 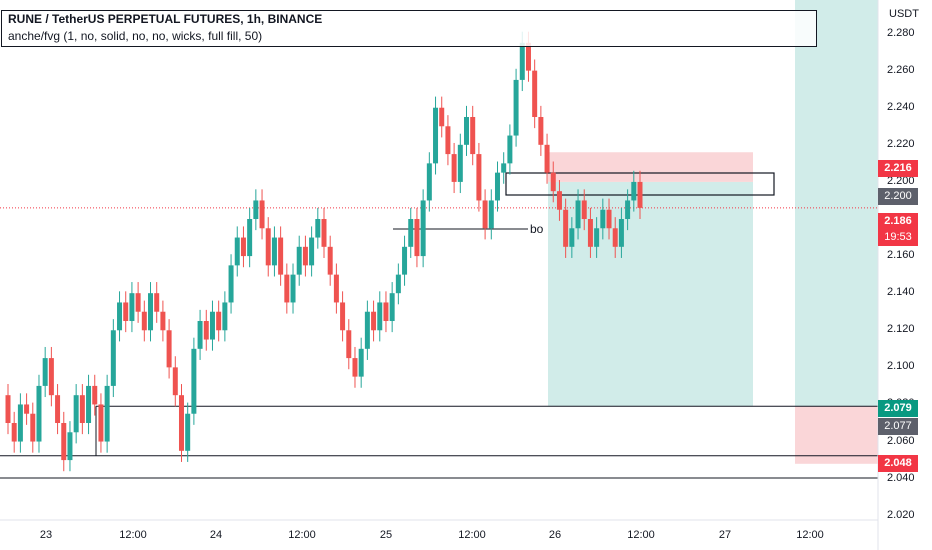 What do you see at coordinates (898, 196) in the screenshot?
I see `price-badge-entry: 2.200` at bounding box center [898, 196].